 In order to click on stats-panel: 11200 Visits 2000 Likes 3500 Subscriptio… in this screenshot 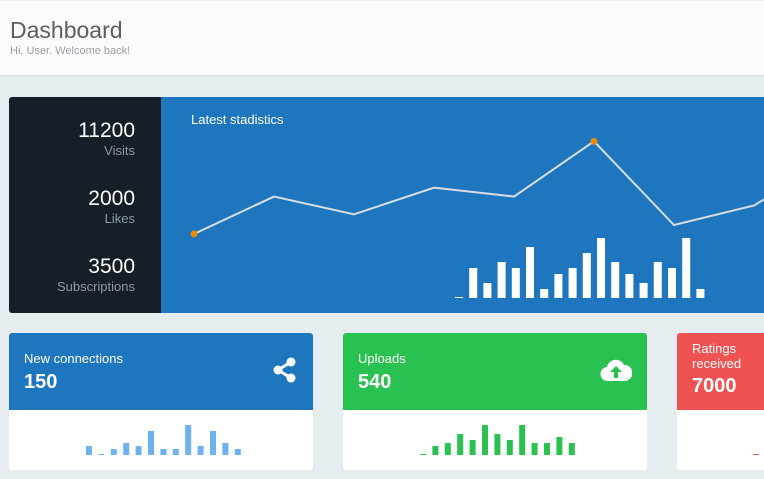, I will do `click(85, 205)`.